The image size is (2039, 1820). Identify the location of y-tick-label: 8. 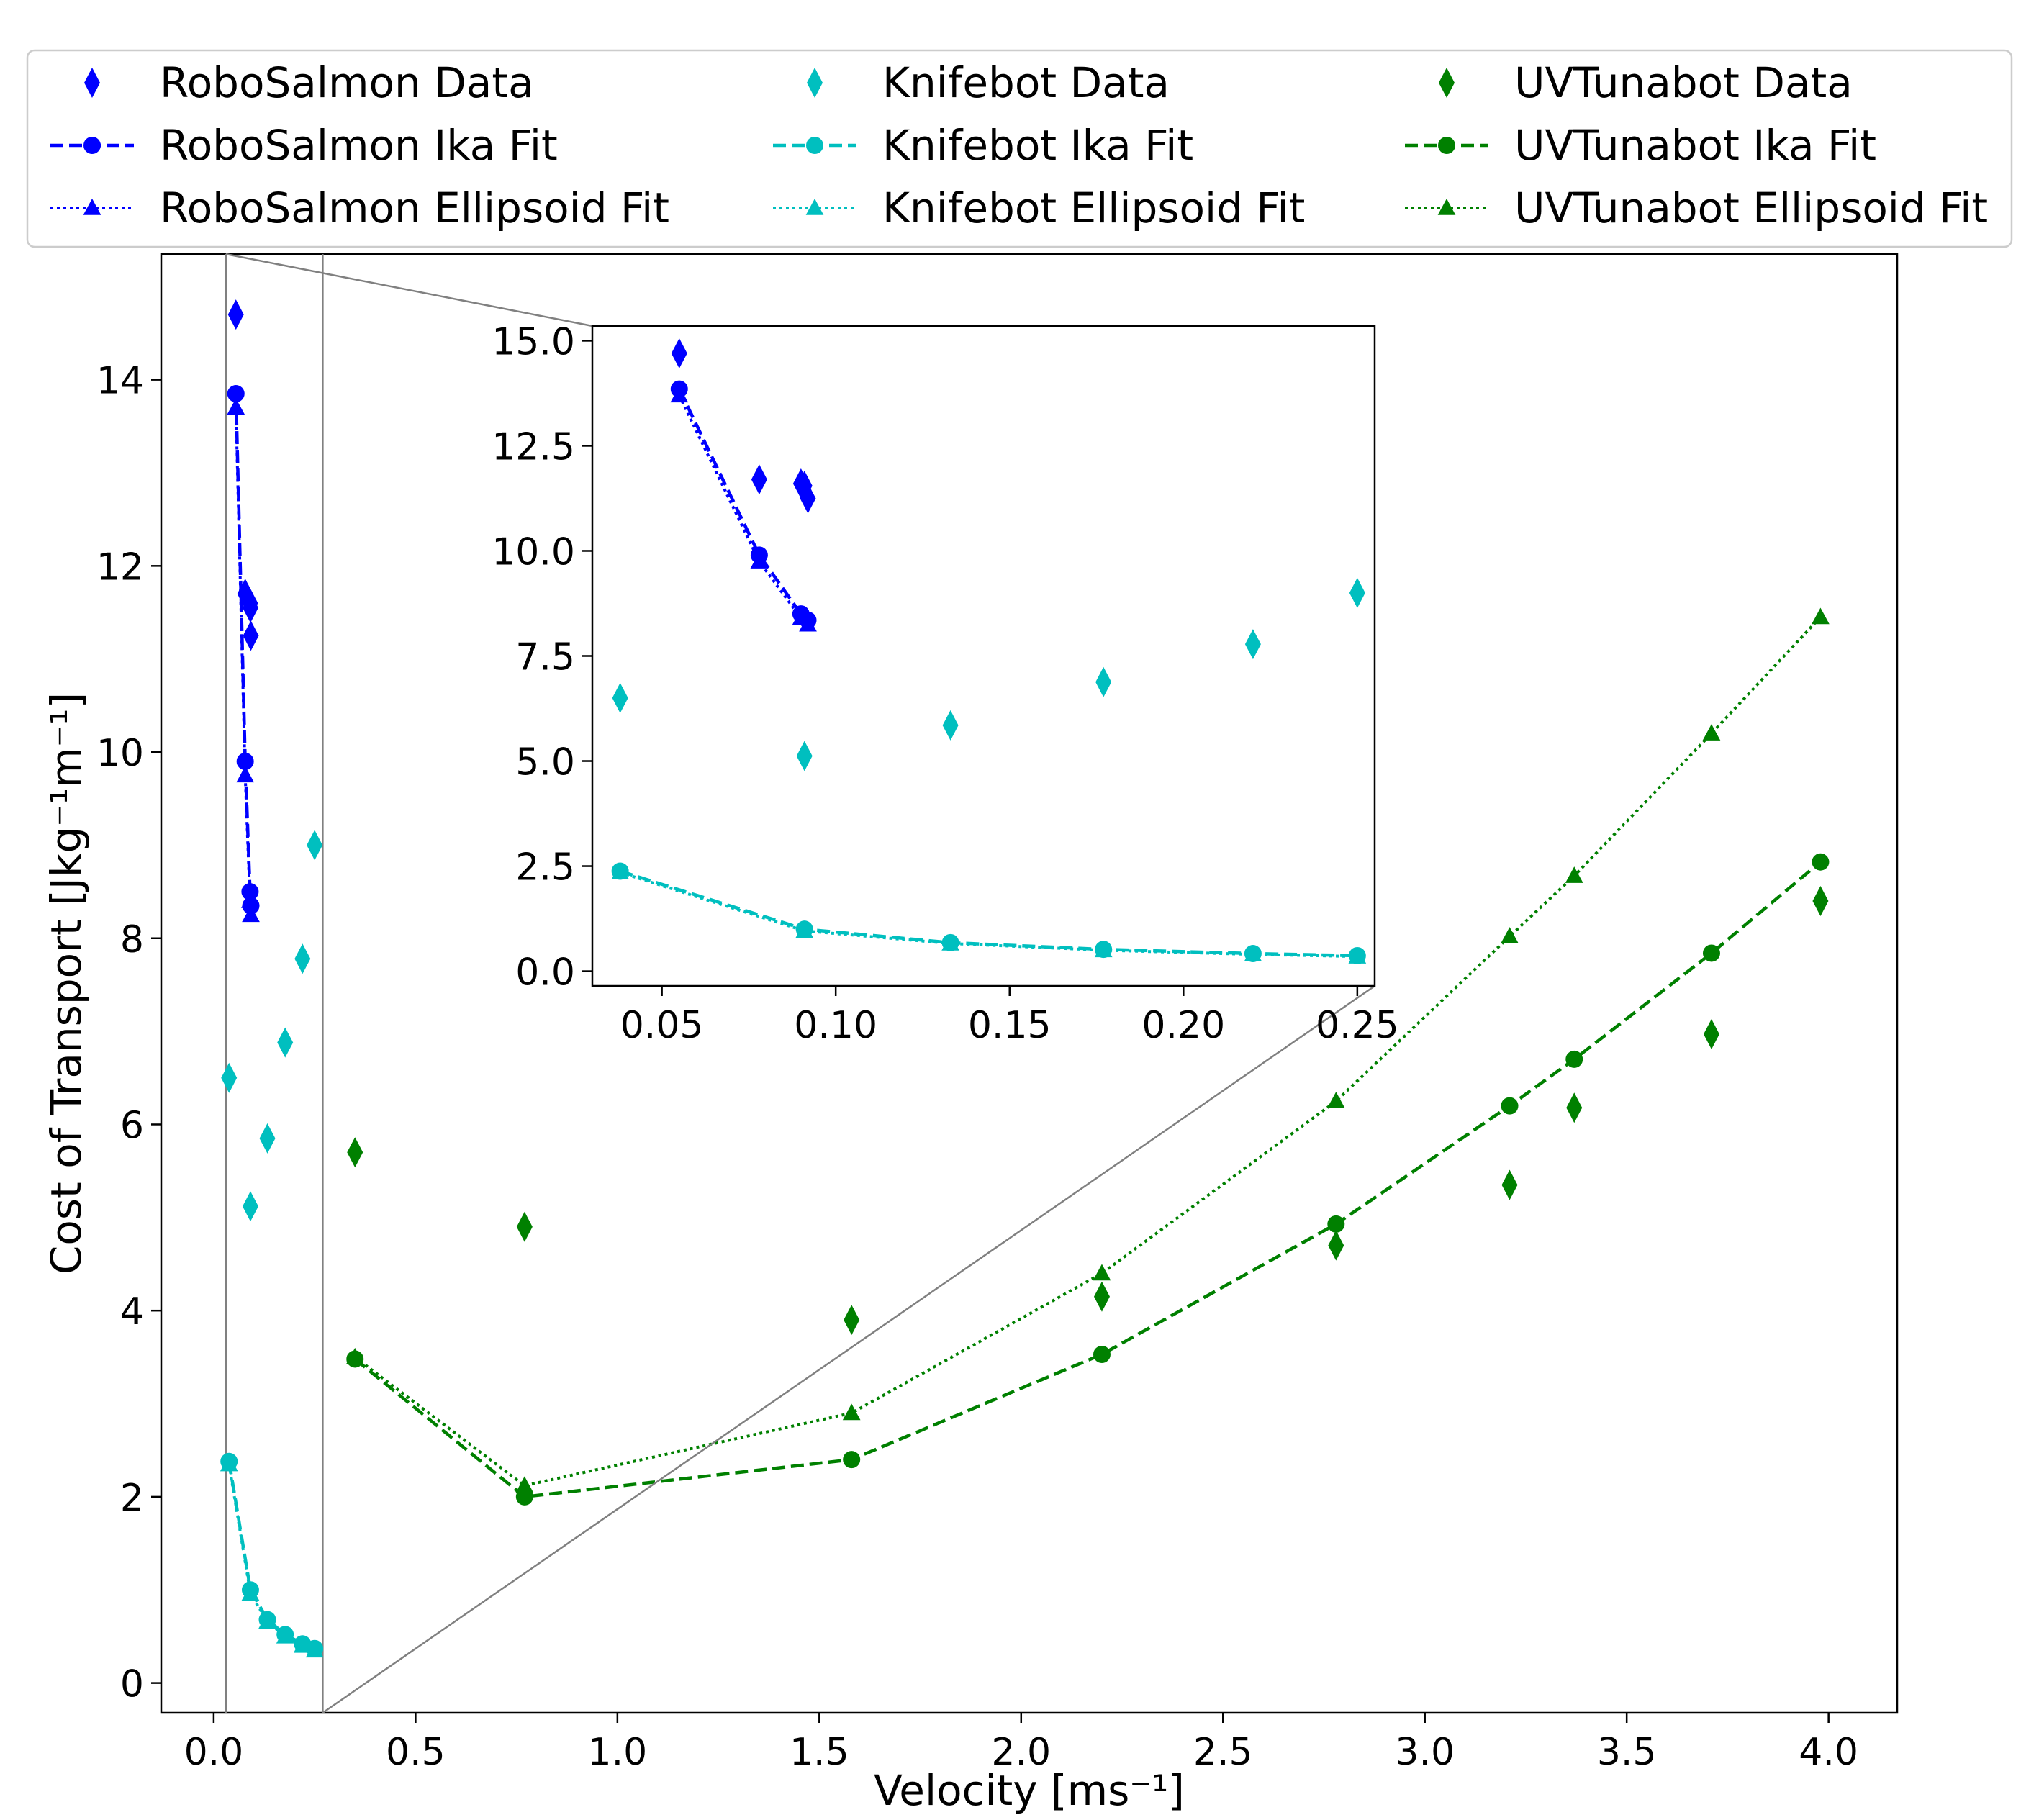
(132, 939).